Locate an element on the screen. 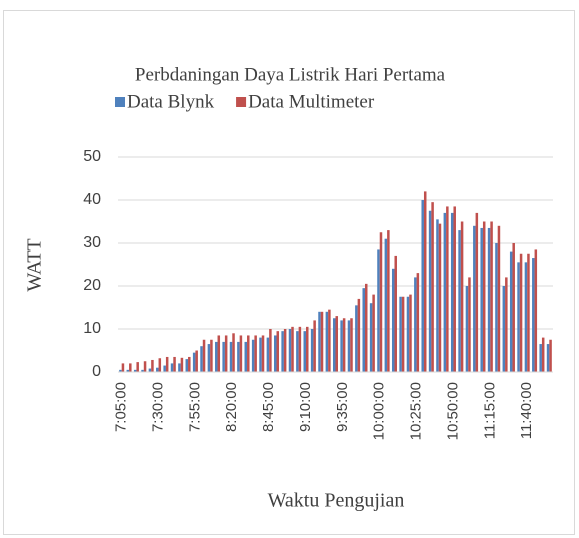 This screenshot has width=579, height=538. y-axis-title: WATT is located at coordinates (35, 264).